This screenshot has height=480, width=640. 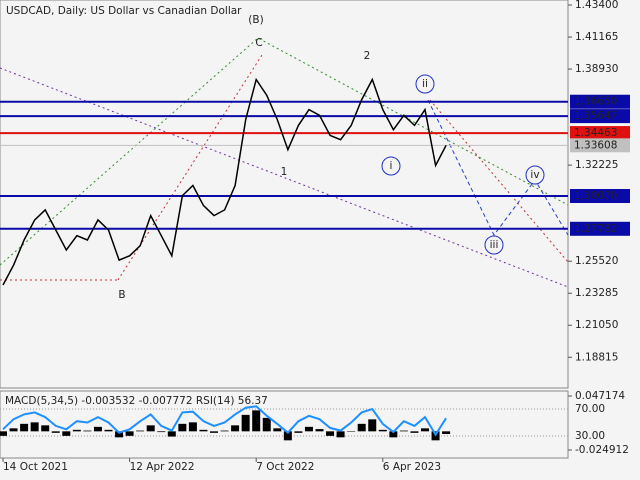 I want to click on y-tick-label: 1.32225, so click(x=596, y=165).